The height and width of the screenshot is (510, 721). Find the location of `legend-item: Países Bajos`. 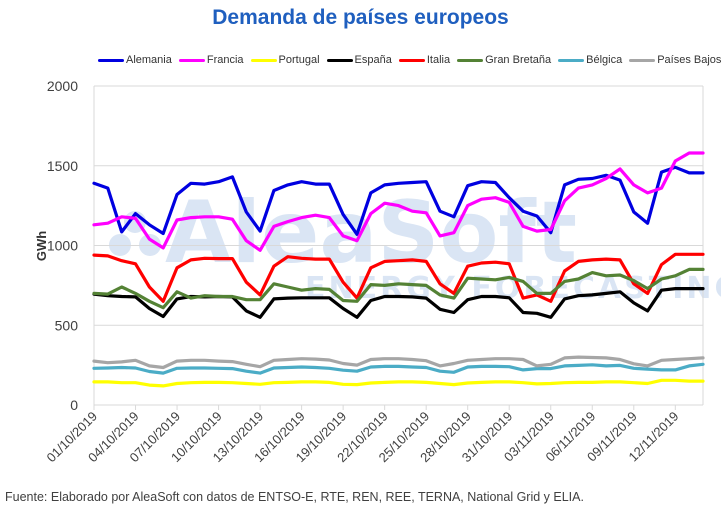

legend-item: Países Bajos is located at coordinates (675, 60).